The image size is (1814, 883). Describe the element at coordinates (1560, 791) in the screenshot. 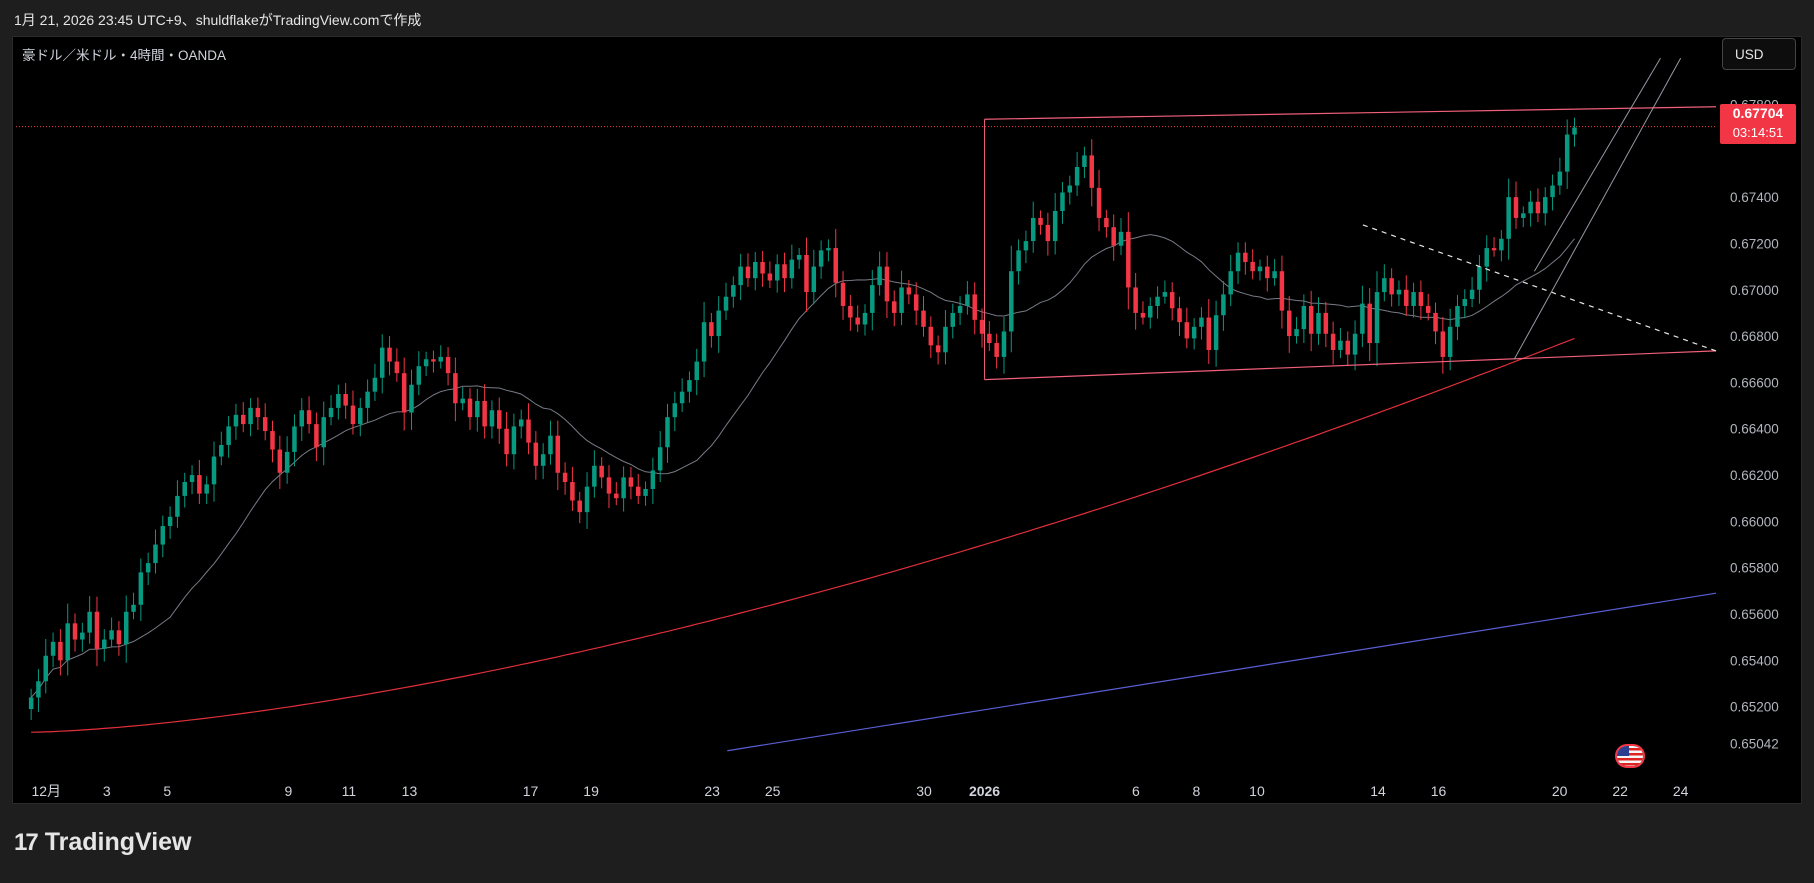

I see `time-tick-label: 20` at that location.